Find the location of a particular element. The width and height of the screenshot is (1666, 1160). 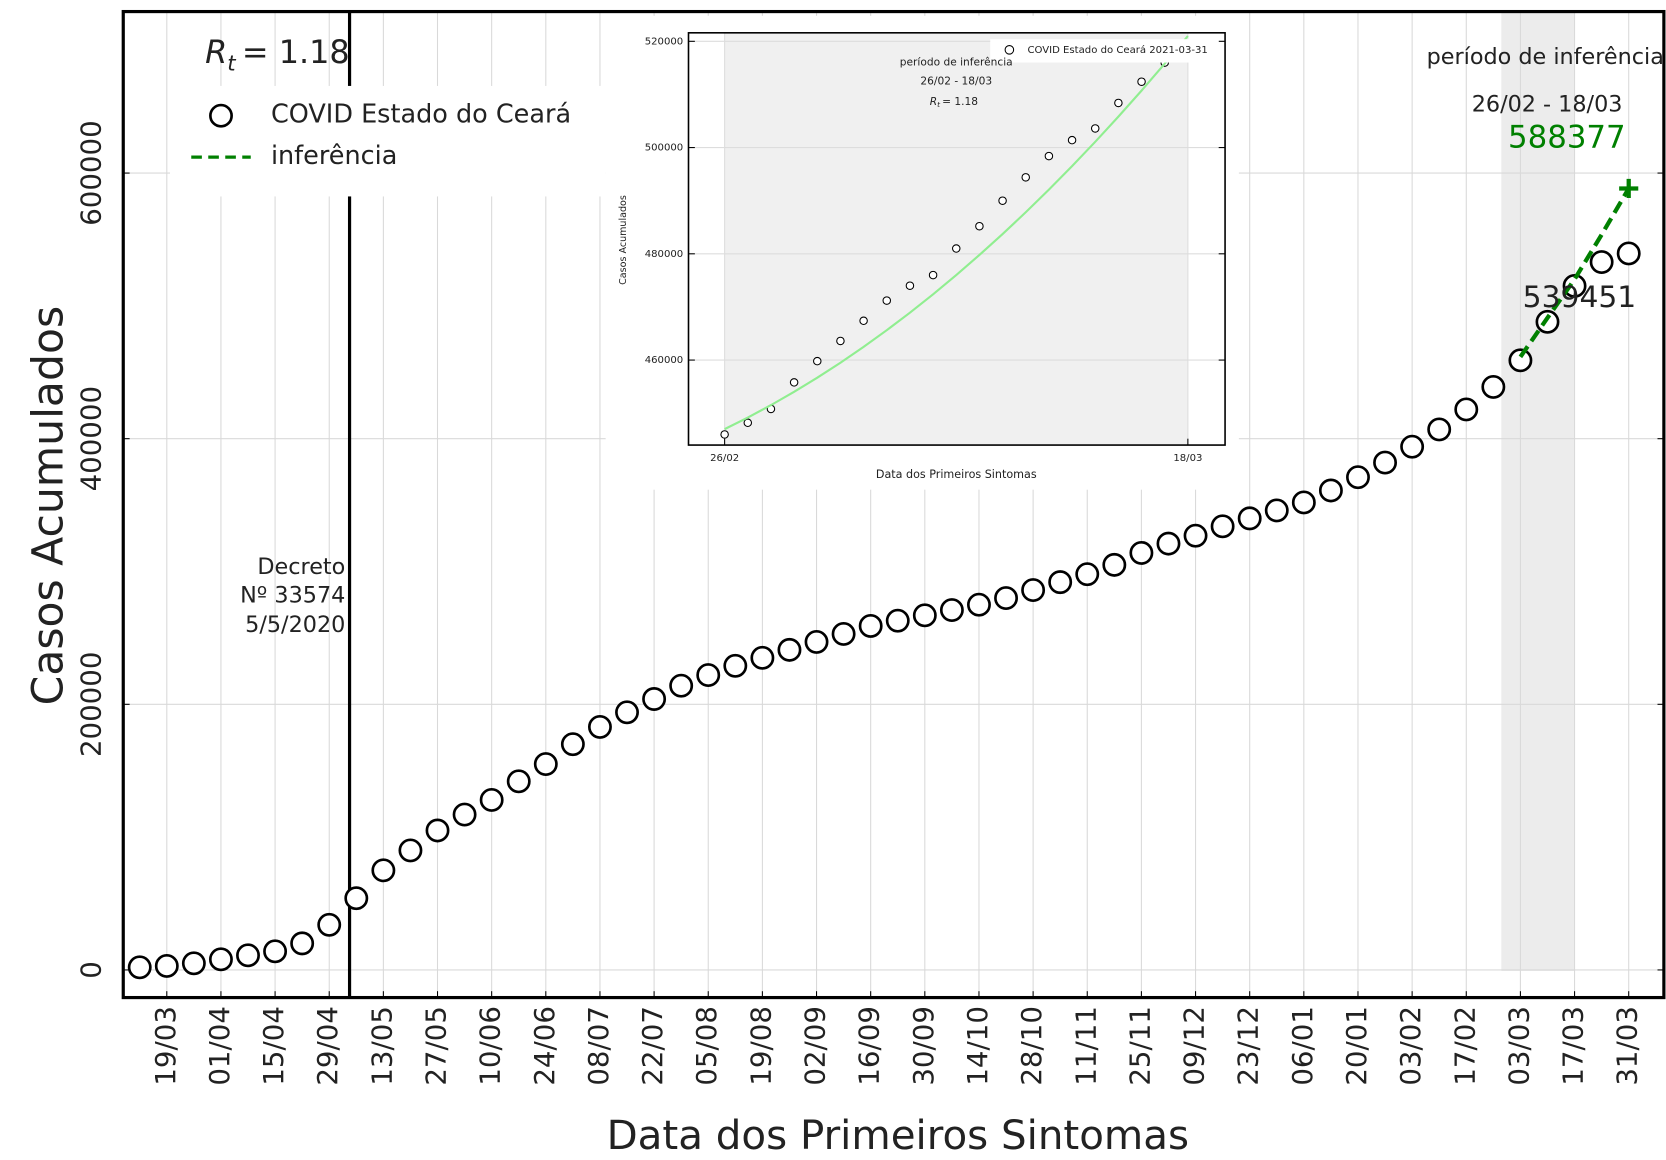

y-tick-label: 0 is located at coordinates (90, 970).